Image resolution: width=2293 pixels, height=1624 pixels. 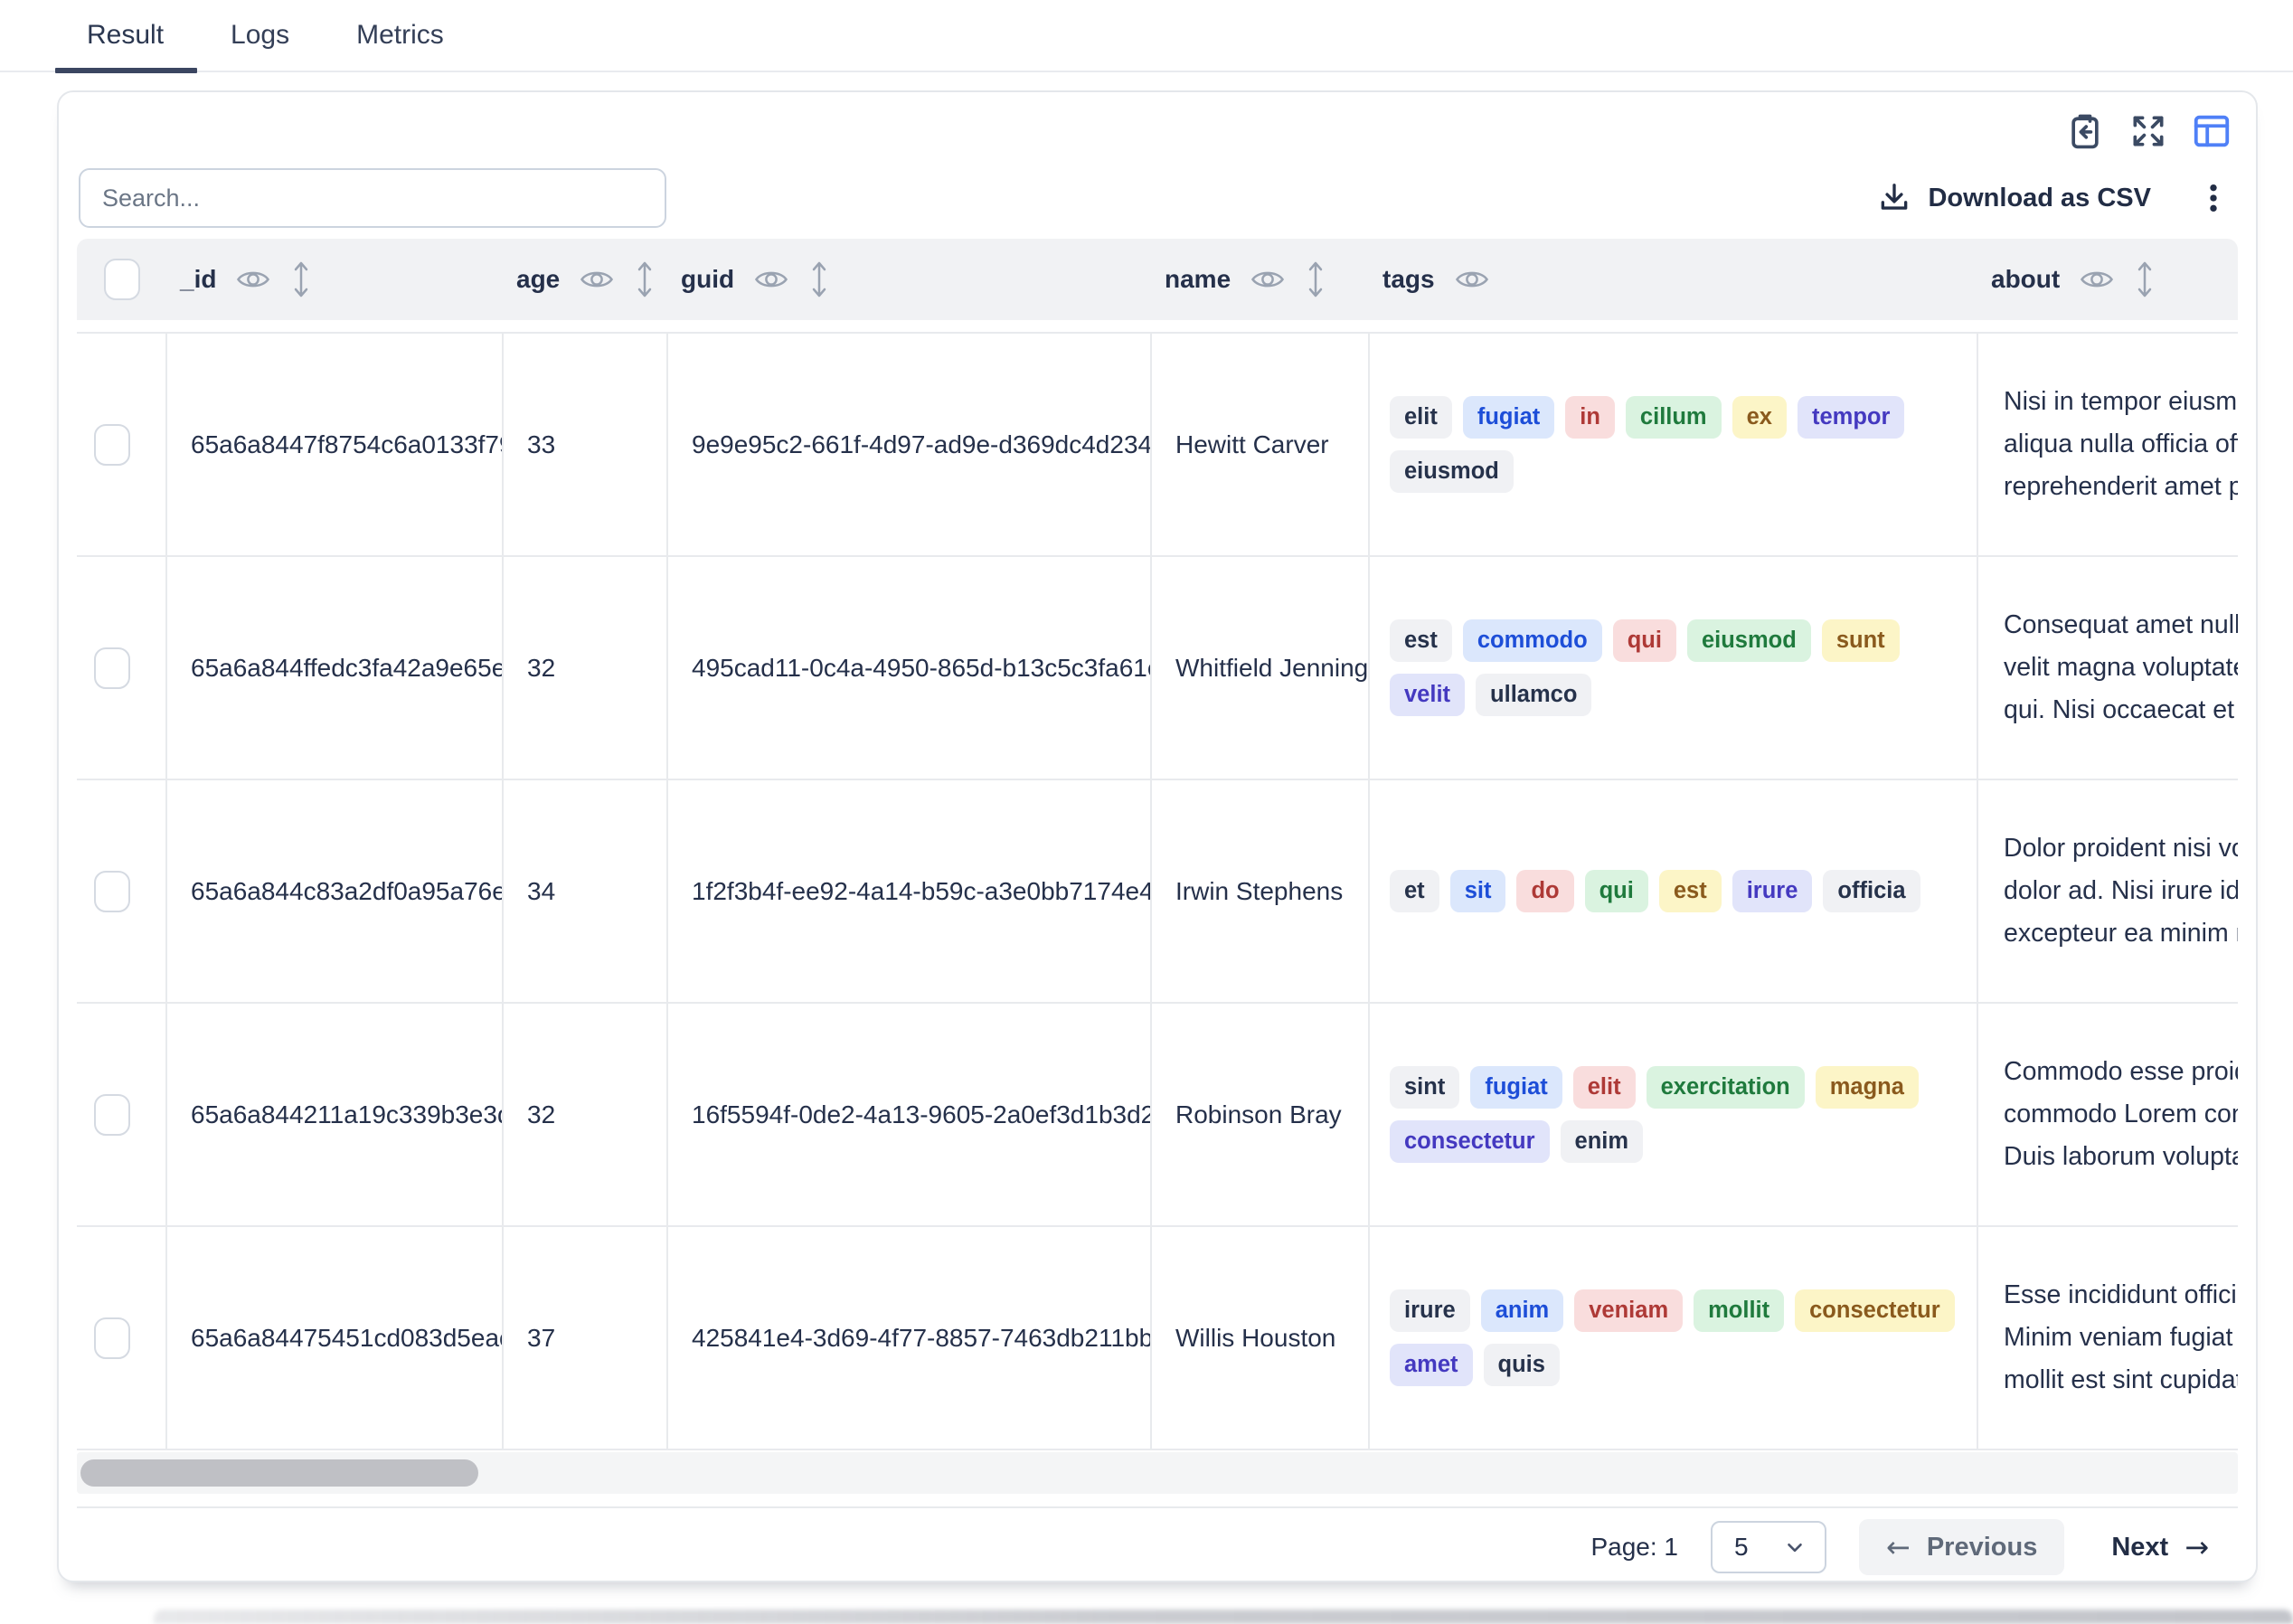 I want to click on cell-text: 1f2f3b4f-ee92-4a14-b59c-a3e0bb7174e4, so click(x=922, y=891).